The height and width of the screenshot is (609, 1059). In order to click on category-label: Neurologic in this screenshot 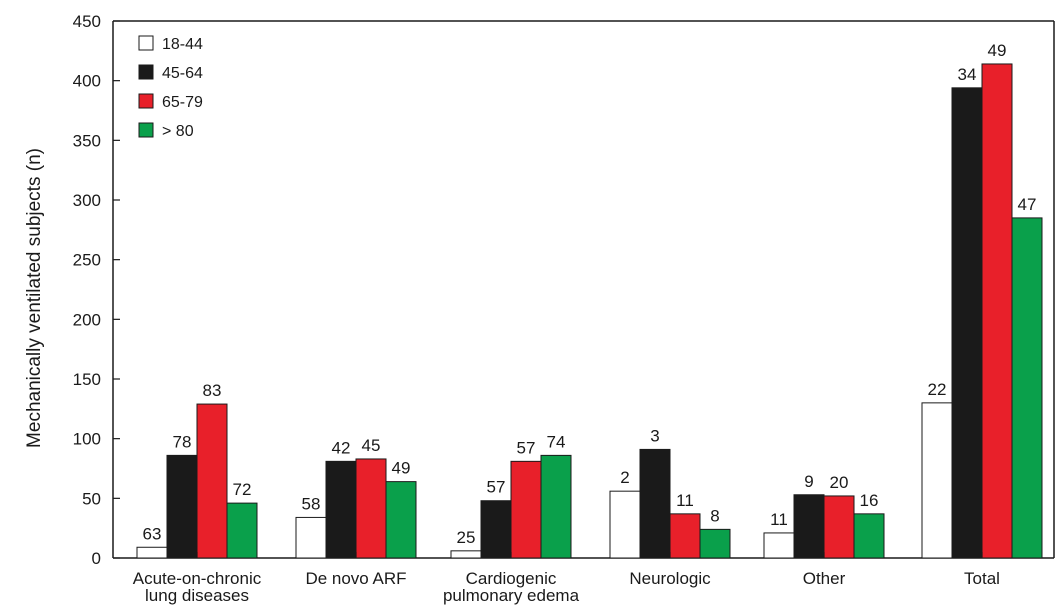, I will do `click(670, 578)`.